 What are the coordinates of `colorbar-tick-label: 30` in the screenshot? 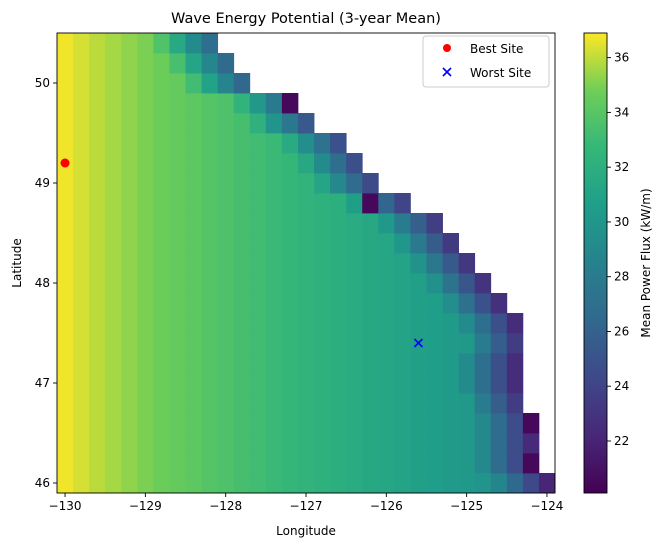 It's located at (621, 222).